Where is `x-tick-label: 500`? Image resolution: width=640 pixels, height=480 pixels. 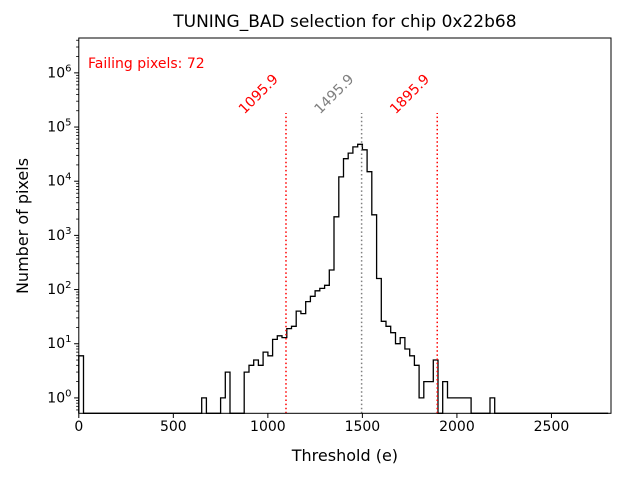
x-tick-label: 500 is located at coordinates (173, 427).